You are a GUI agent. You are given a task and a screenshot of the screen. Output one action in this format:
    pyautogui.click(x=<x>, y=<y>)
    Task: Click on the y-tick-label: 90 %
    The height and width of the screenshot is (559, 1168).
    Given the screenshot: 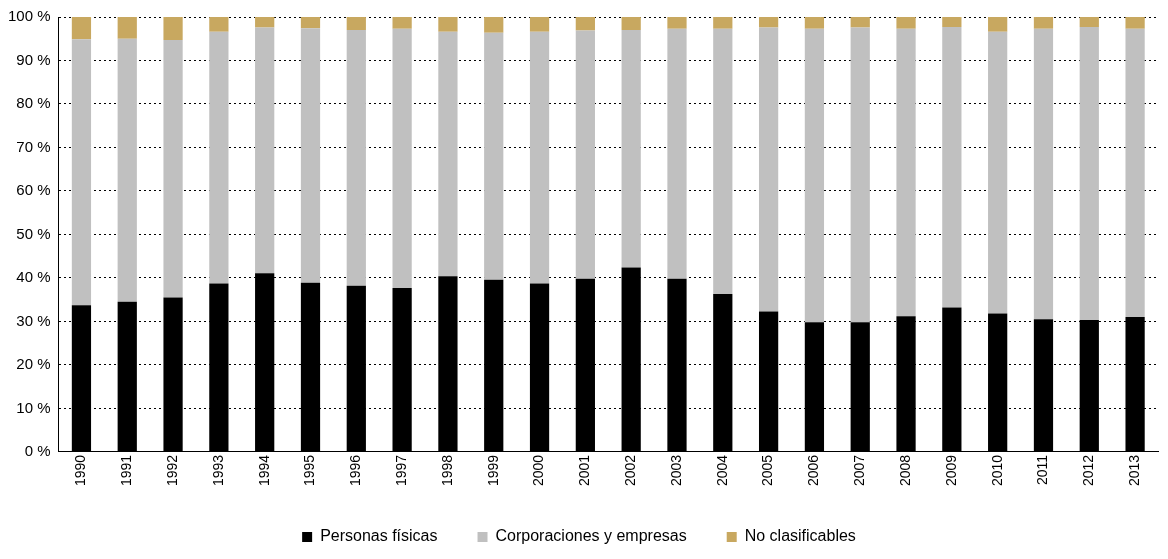 What is the action you would take?
    pyautogui.click(x=33, y=59)
    